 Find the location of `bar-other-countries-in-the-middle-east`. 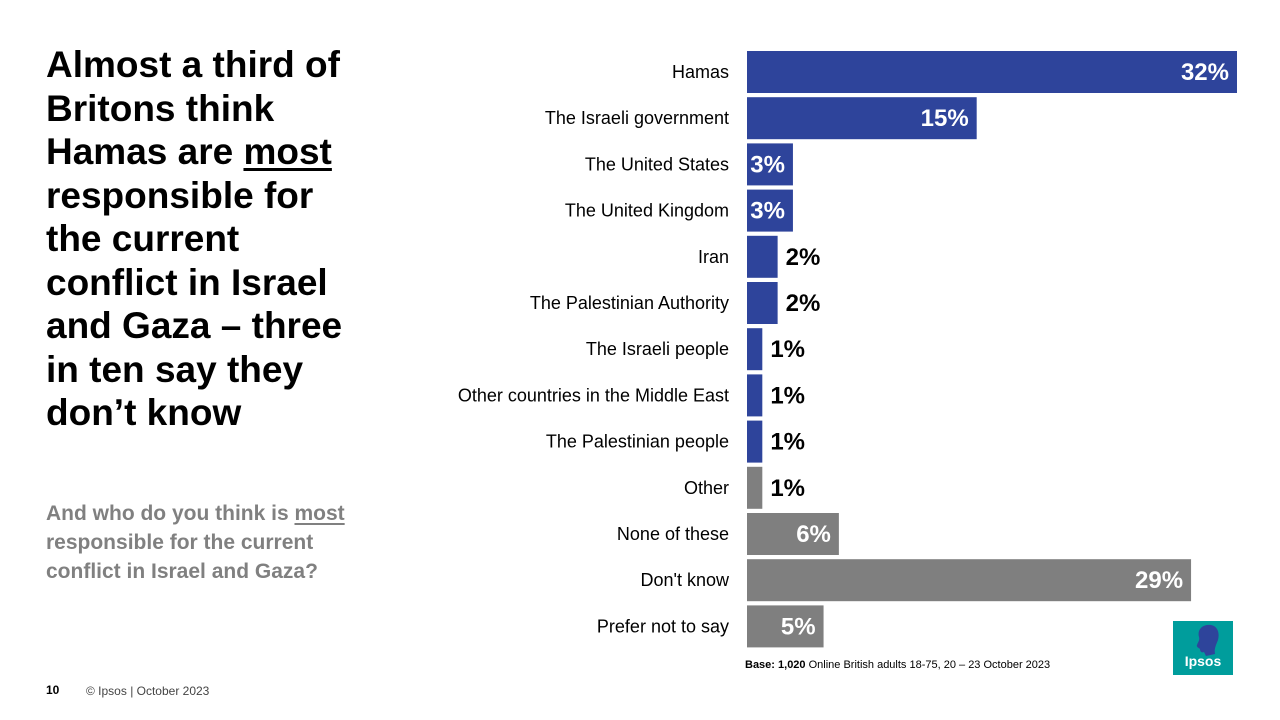

bar-other-countries-in-the-middle-east is located at coordinates (755, 395).